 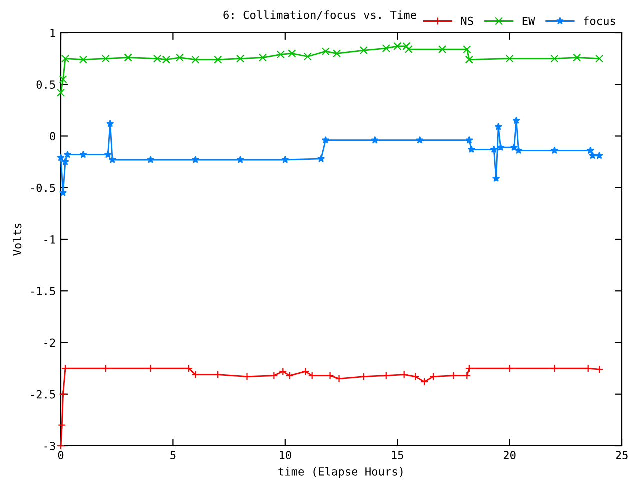 What do you see at coordinates (510, 455) in the screenshot?
I see `x-tick-label: 20` at bounding box center [510, 455].